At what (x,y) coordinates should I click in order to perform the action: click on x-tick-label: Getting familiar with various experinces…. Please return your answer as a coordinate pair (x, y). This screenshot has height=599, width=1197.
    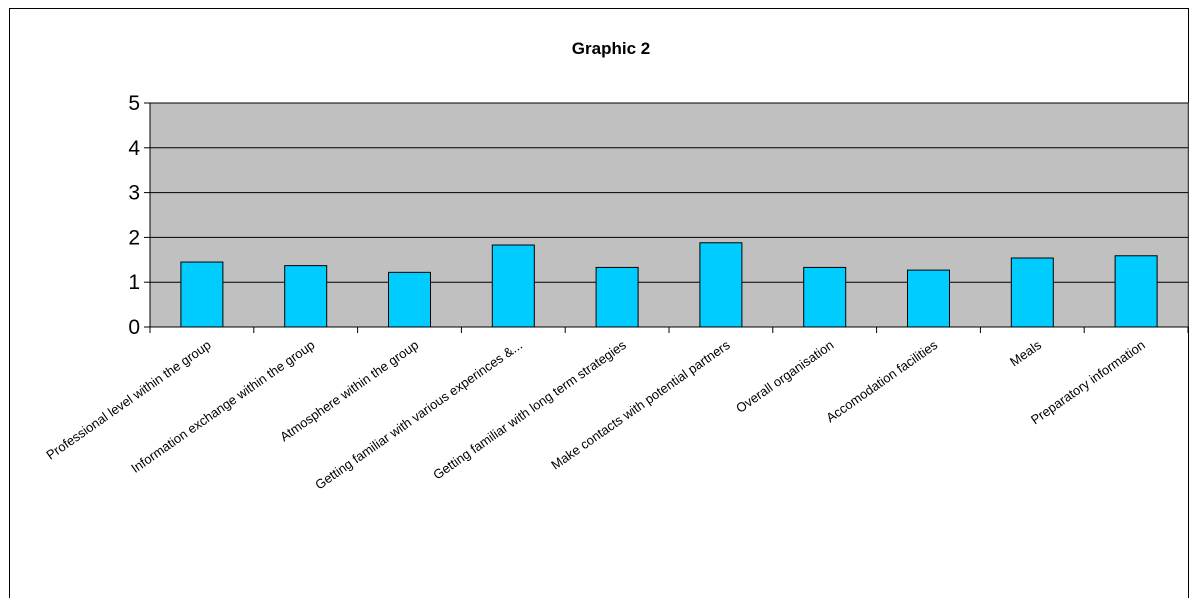
    Looking at the image, I should click on (418, 414).